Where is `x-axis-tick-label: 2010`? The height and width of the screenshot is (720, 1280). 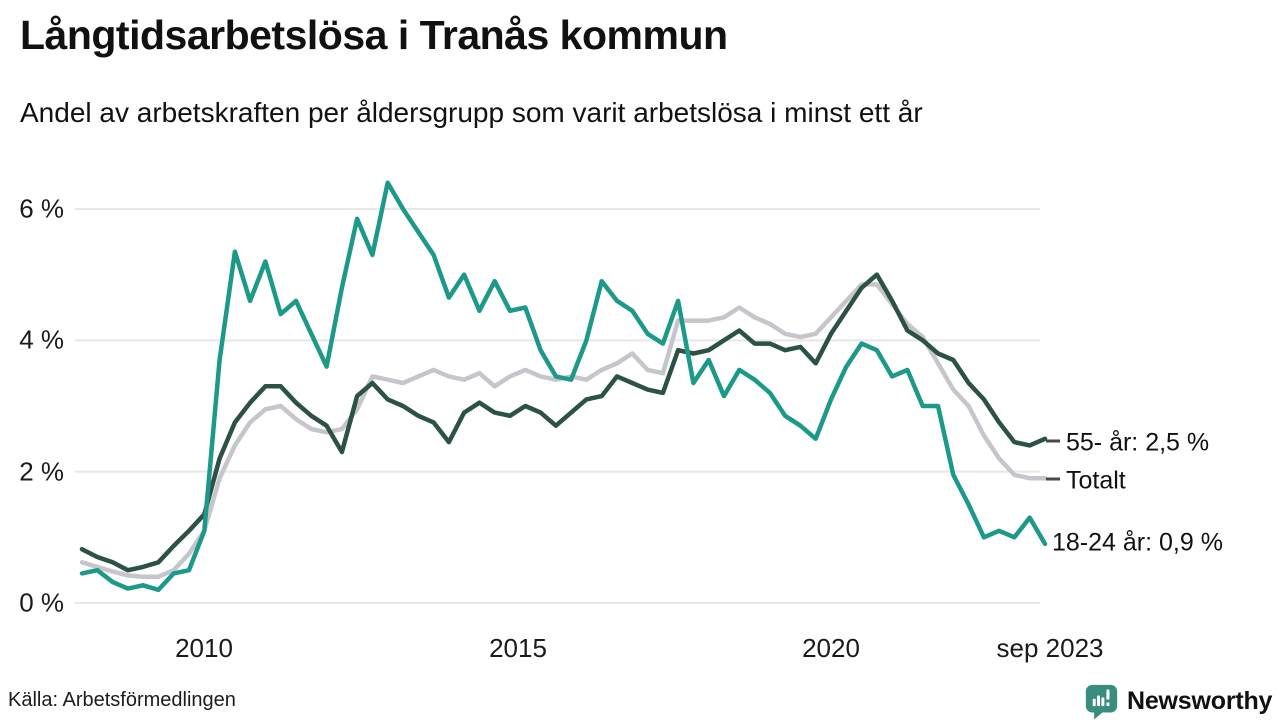
x-axis-tick-label: 2010 is located at coordinates (204, 648).